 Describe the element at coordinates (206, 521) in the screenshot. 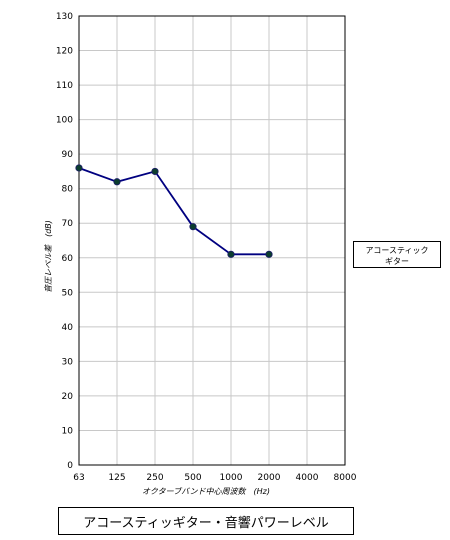

I see `chart-title: アコースティッギター・音響パワーレベル` at that location.